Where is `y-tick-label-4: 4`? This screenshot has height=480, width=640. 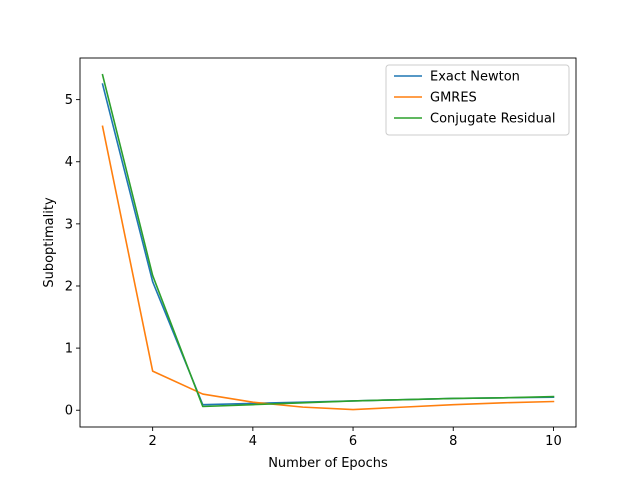 y-tick-label-4: 4 is located at coordinates (69, 162).